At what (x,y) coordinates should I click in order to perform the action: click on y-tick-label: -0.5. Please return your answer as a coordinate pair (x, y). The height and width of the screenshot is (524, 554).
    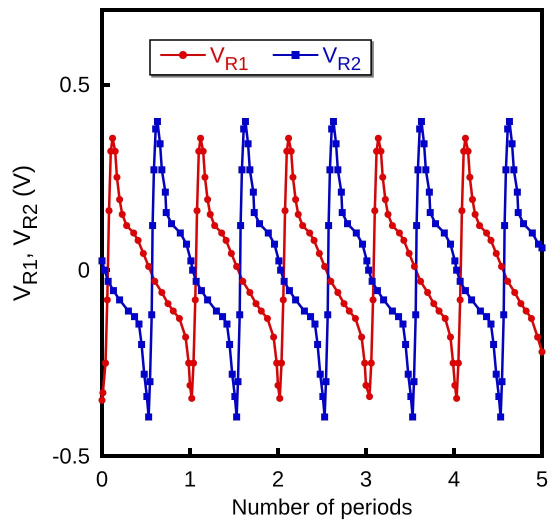
    Looking at the image, I should click on (71, 456).